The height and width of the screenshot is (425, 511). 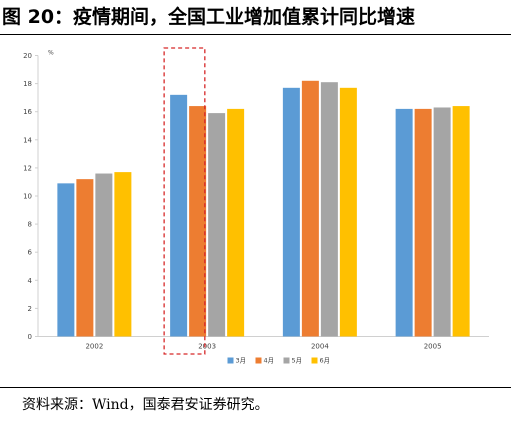 I want to click on y-tick-label: 6, so click(x=30, y=253).